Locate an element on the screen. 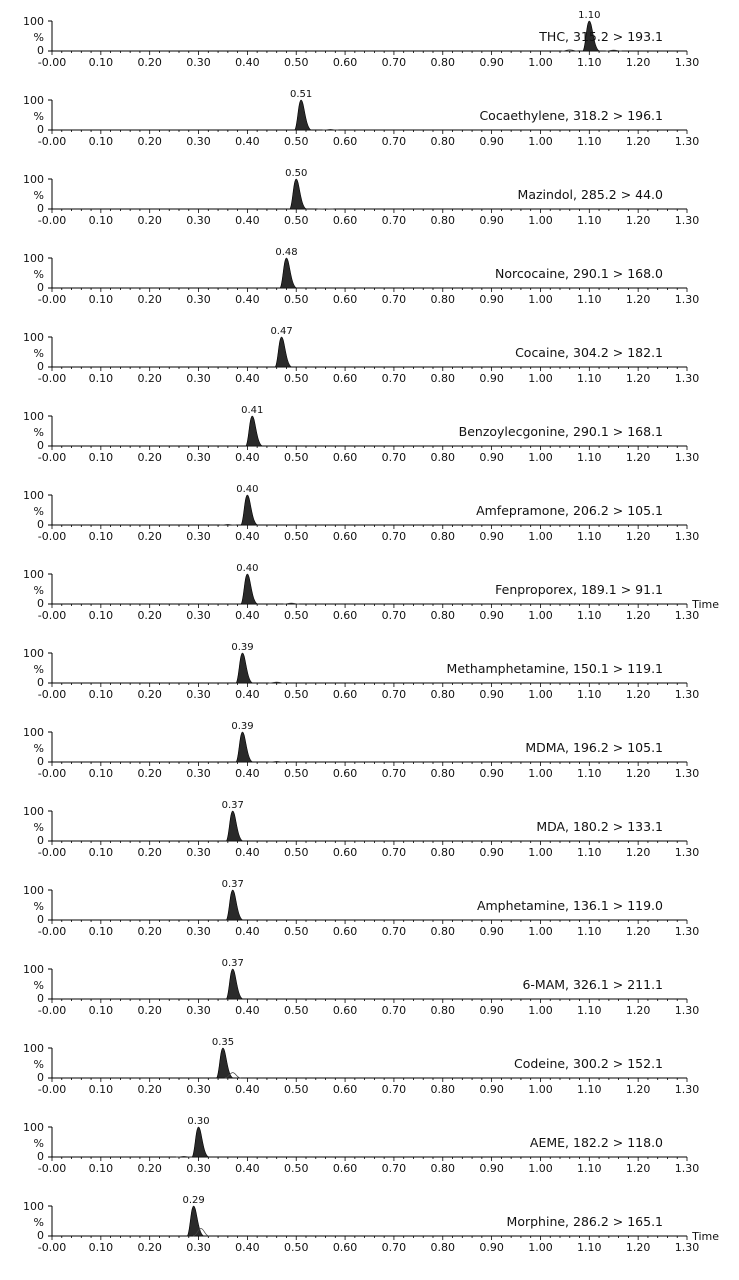 The image size is (739, 1280). time-axis-label: Time is located at coordinates (705, 604).